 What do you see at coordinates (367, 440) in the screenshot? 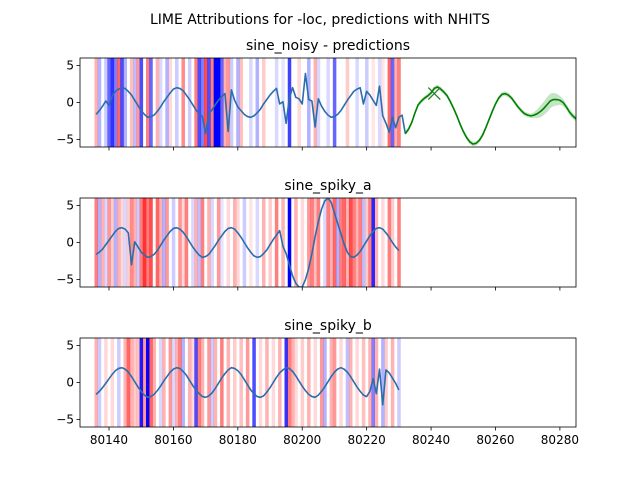
I see `x-tick-label: 80220` at bounding box center [367, 440].